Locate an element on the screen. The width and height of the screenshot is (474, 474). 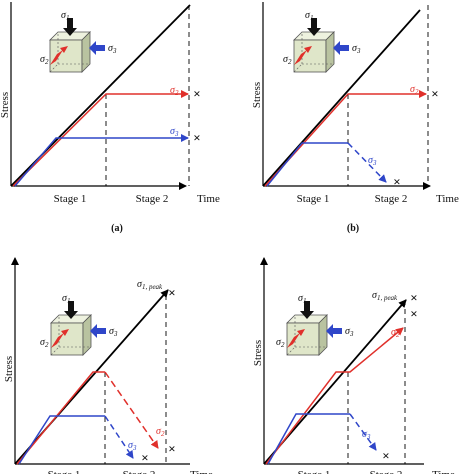
sigma1-path is located at coordinates (341, 98).